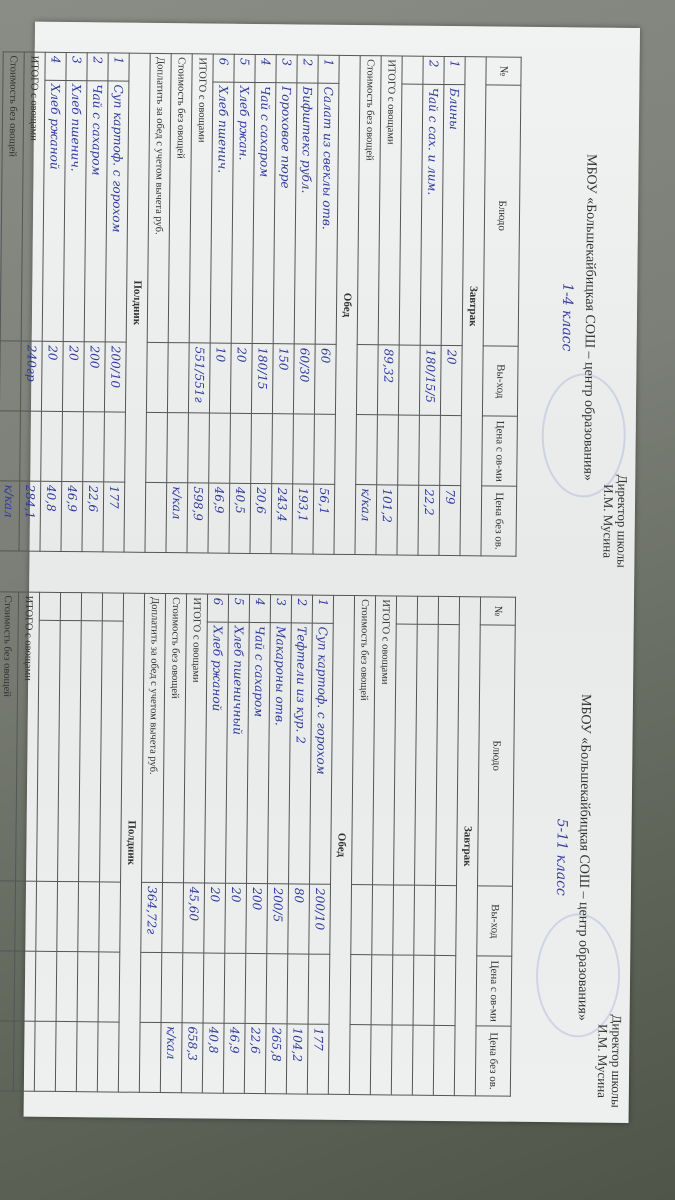 This screenshot has height=1200, width=675. Describe the element at coordinates (276, 1058) in the screenshot. I see `price-without-veg: 265,8` at that location.